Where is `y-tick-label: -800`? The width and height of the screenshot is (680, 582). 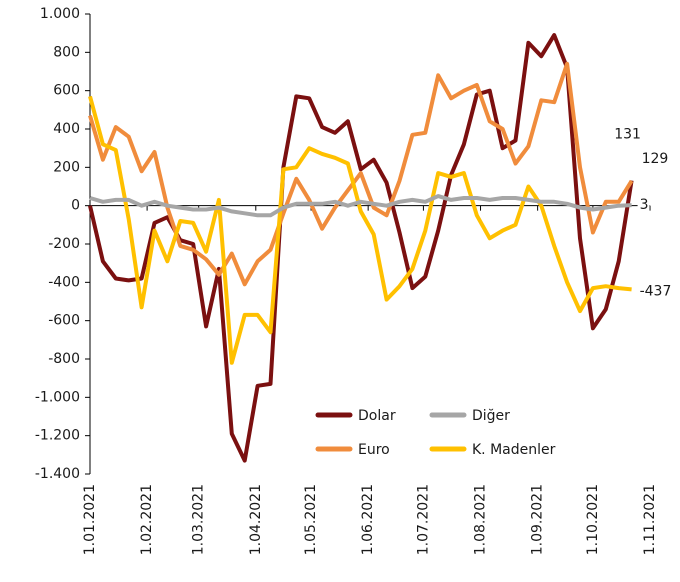 y-tick-label: -800 is located at coordinates (64, 359).